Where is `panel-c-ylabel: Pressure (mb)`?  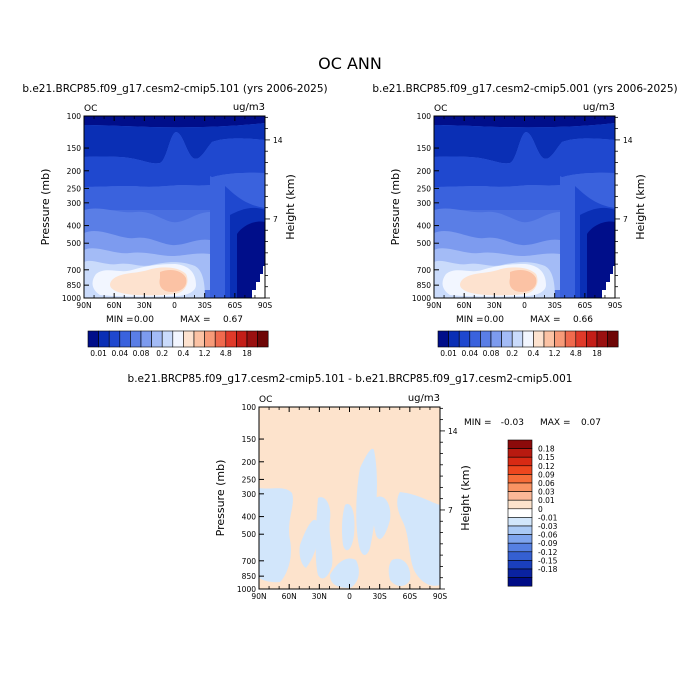
panel-c-ylabel: Pressure (mb) is located at coordinates (220, 498).